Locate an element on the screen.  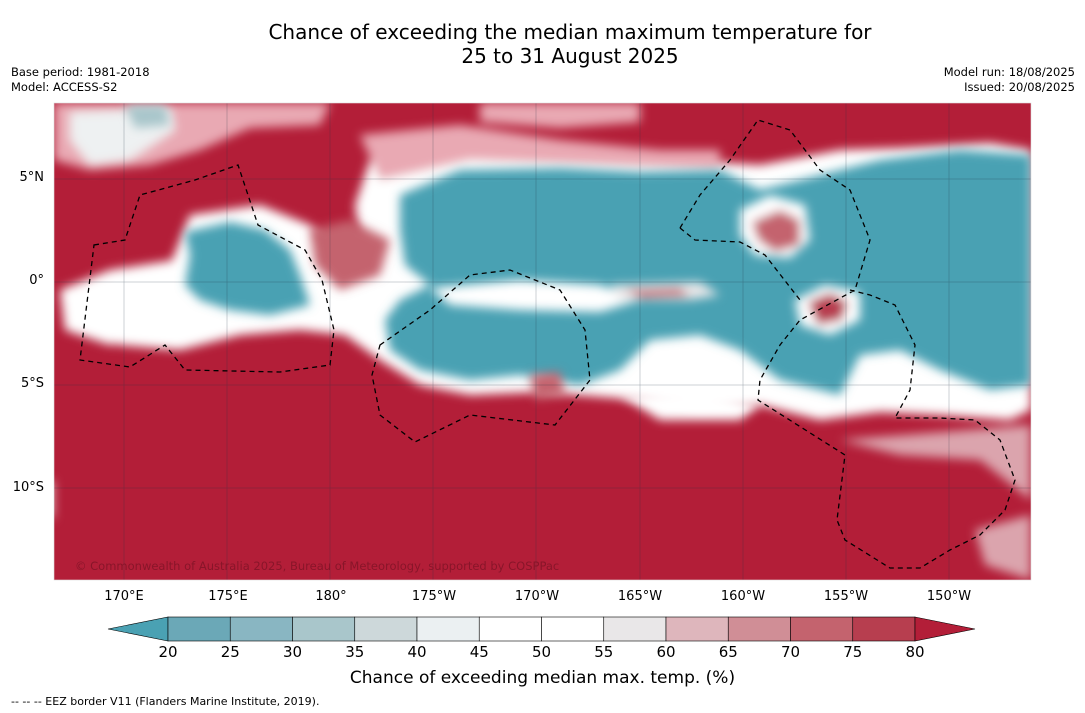
lon-label-165w: 165°W is located at coordinates (640, 596).